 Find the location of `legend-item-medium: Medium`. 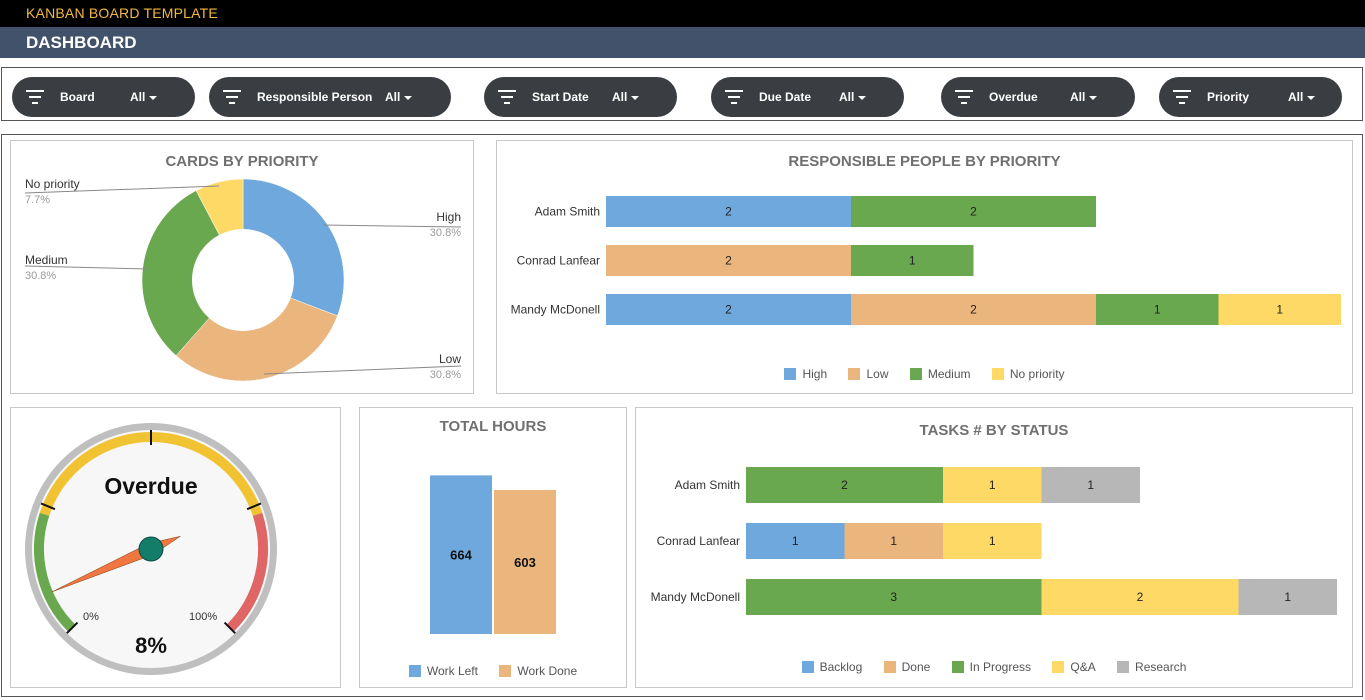

legend-item-medium: Medium is located at coordinates (940, 374).